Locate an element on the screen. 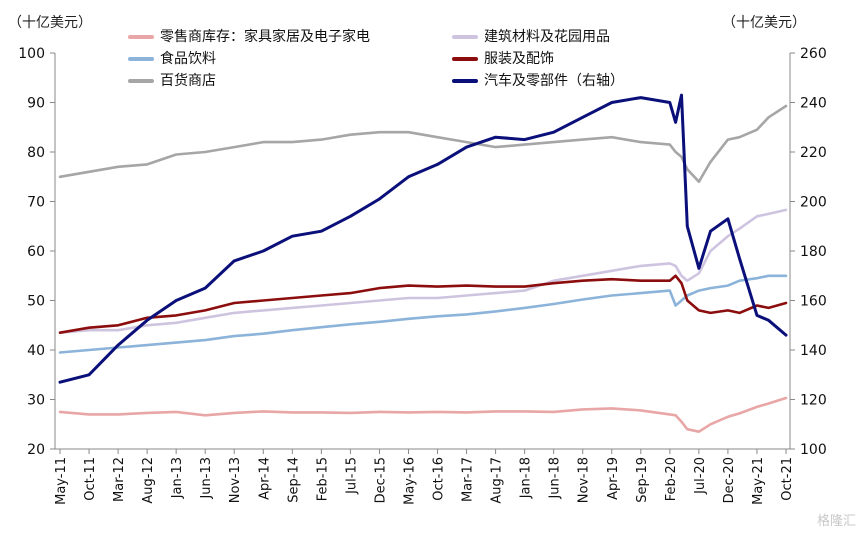  left-tick-label: 40 is located at coordinates (36, 351).